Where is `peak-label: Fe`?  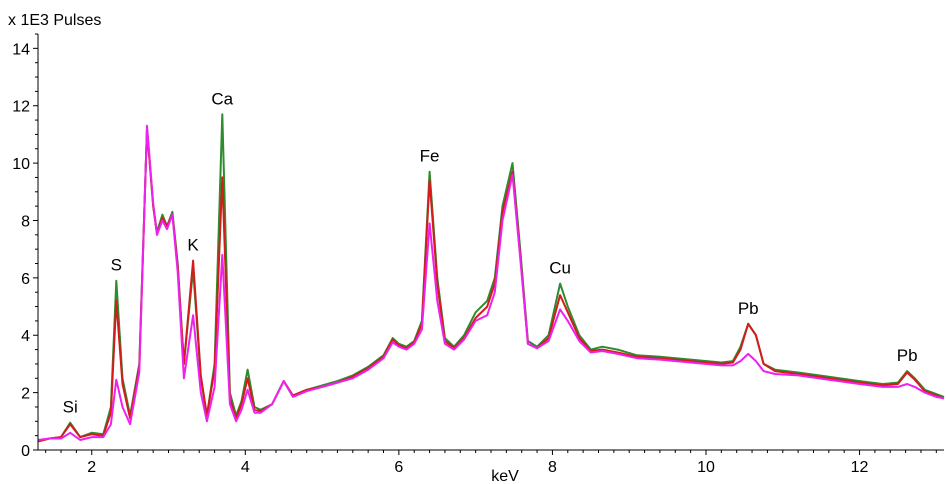 peak-label: Fe is located at coordinates (430, 156).